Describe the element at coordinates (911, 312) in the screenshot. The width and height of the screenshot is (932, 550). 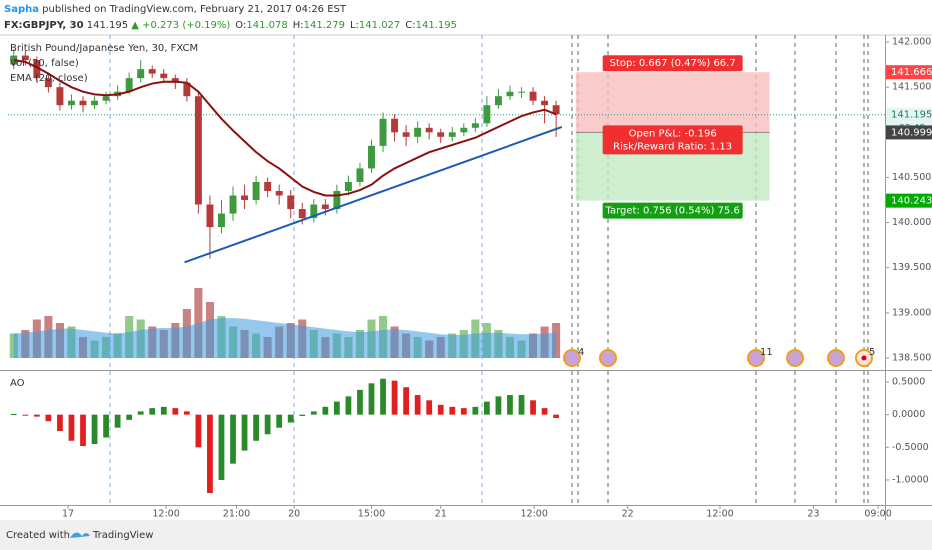
I see `y-tick-label: 139.000` at that location.